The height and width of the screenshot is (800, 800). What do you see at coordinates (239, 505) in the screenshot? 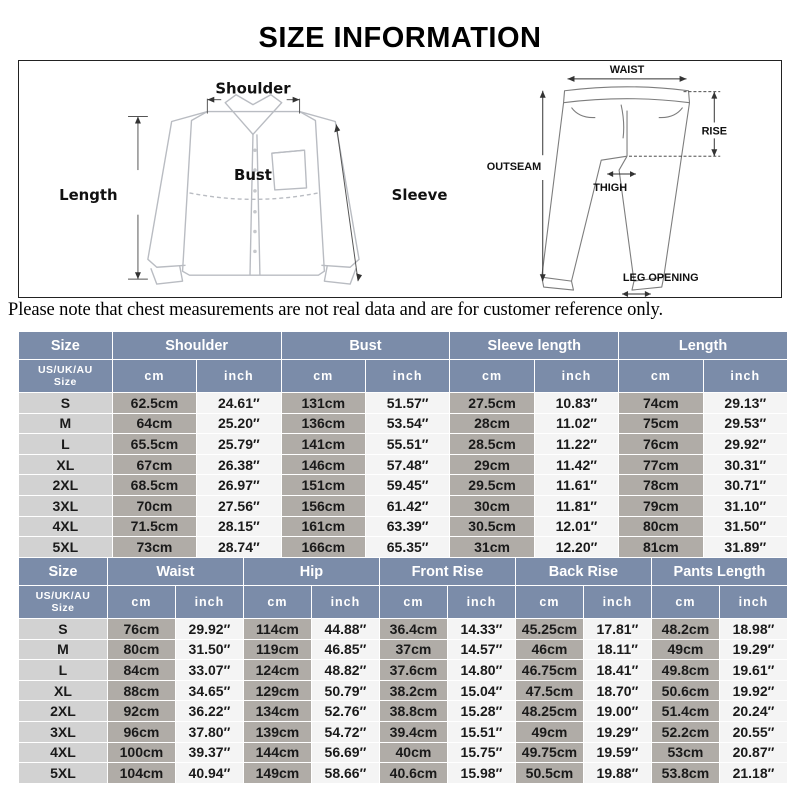
I see `cell-value: 27.56″` at bounding box center [239, 505].